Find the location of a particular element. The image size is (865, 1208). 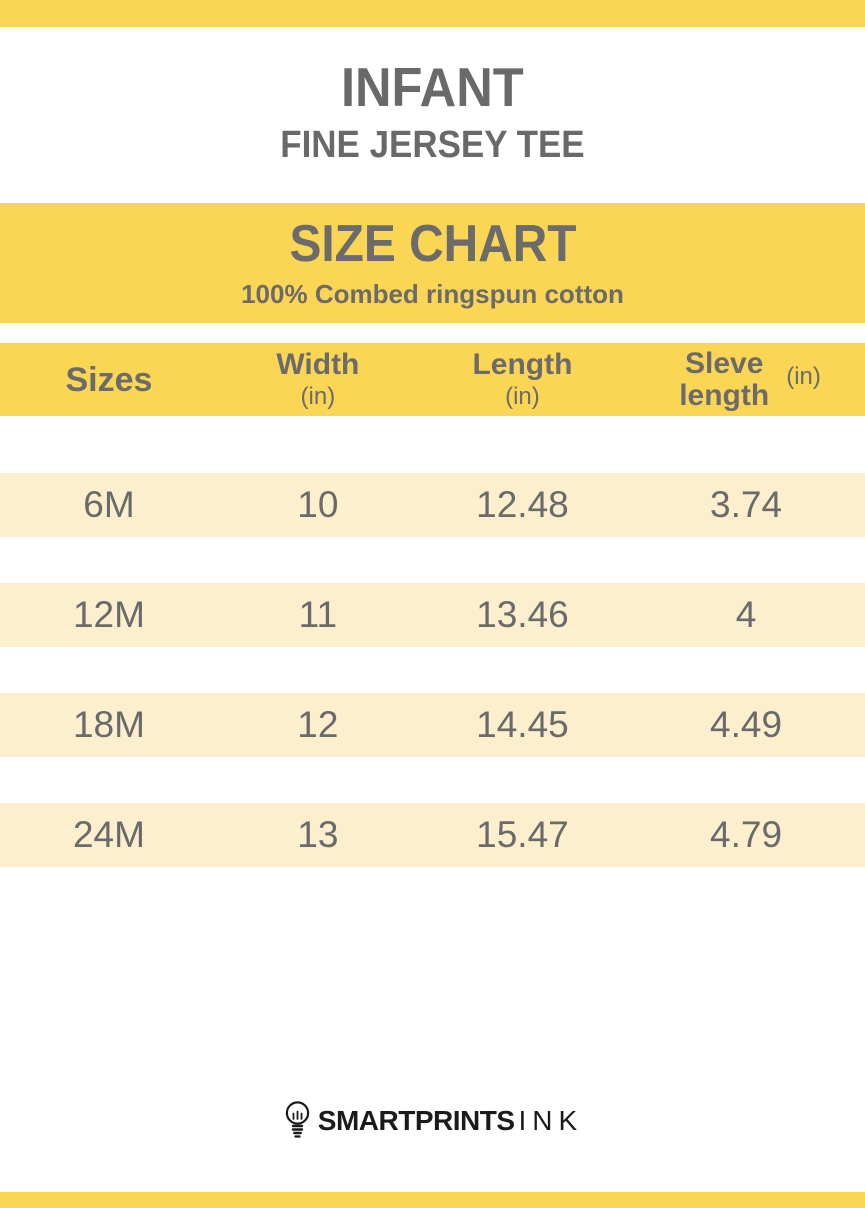

column-label: Width is located at coordinates (318, 364).